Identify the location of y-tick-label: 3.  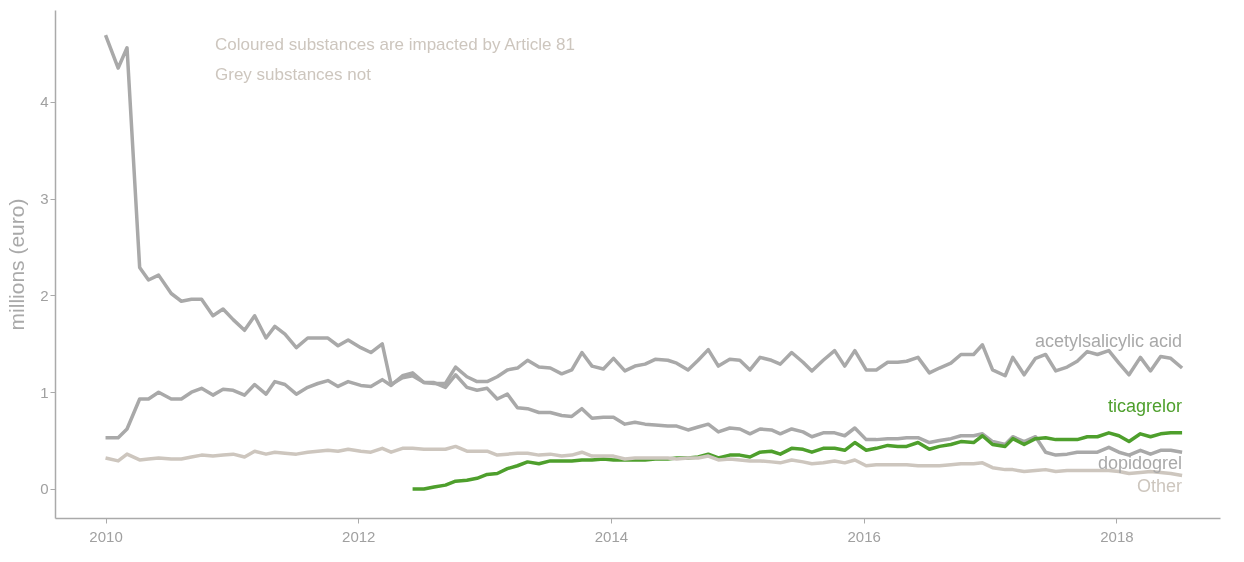
(44, 199).